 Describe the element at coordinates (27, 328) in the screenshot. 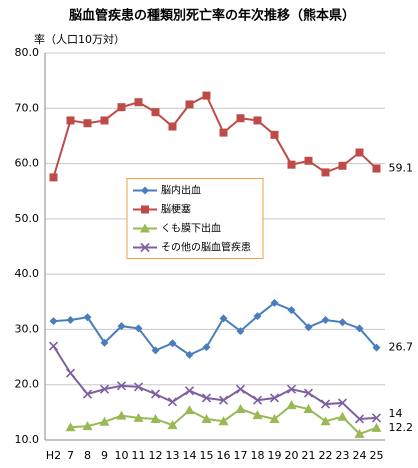

I see `y-tick-label: 30.0` at that location.